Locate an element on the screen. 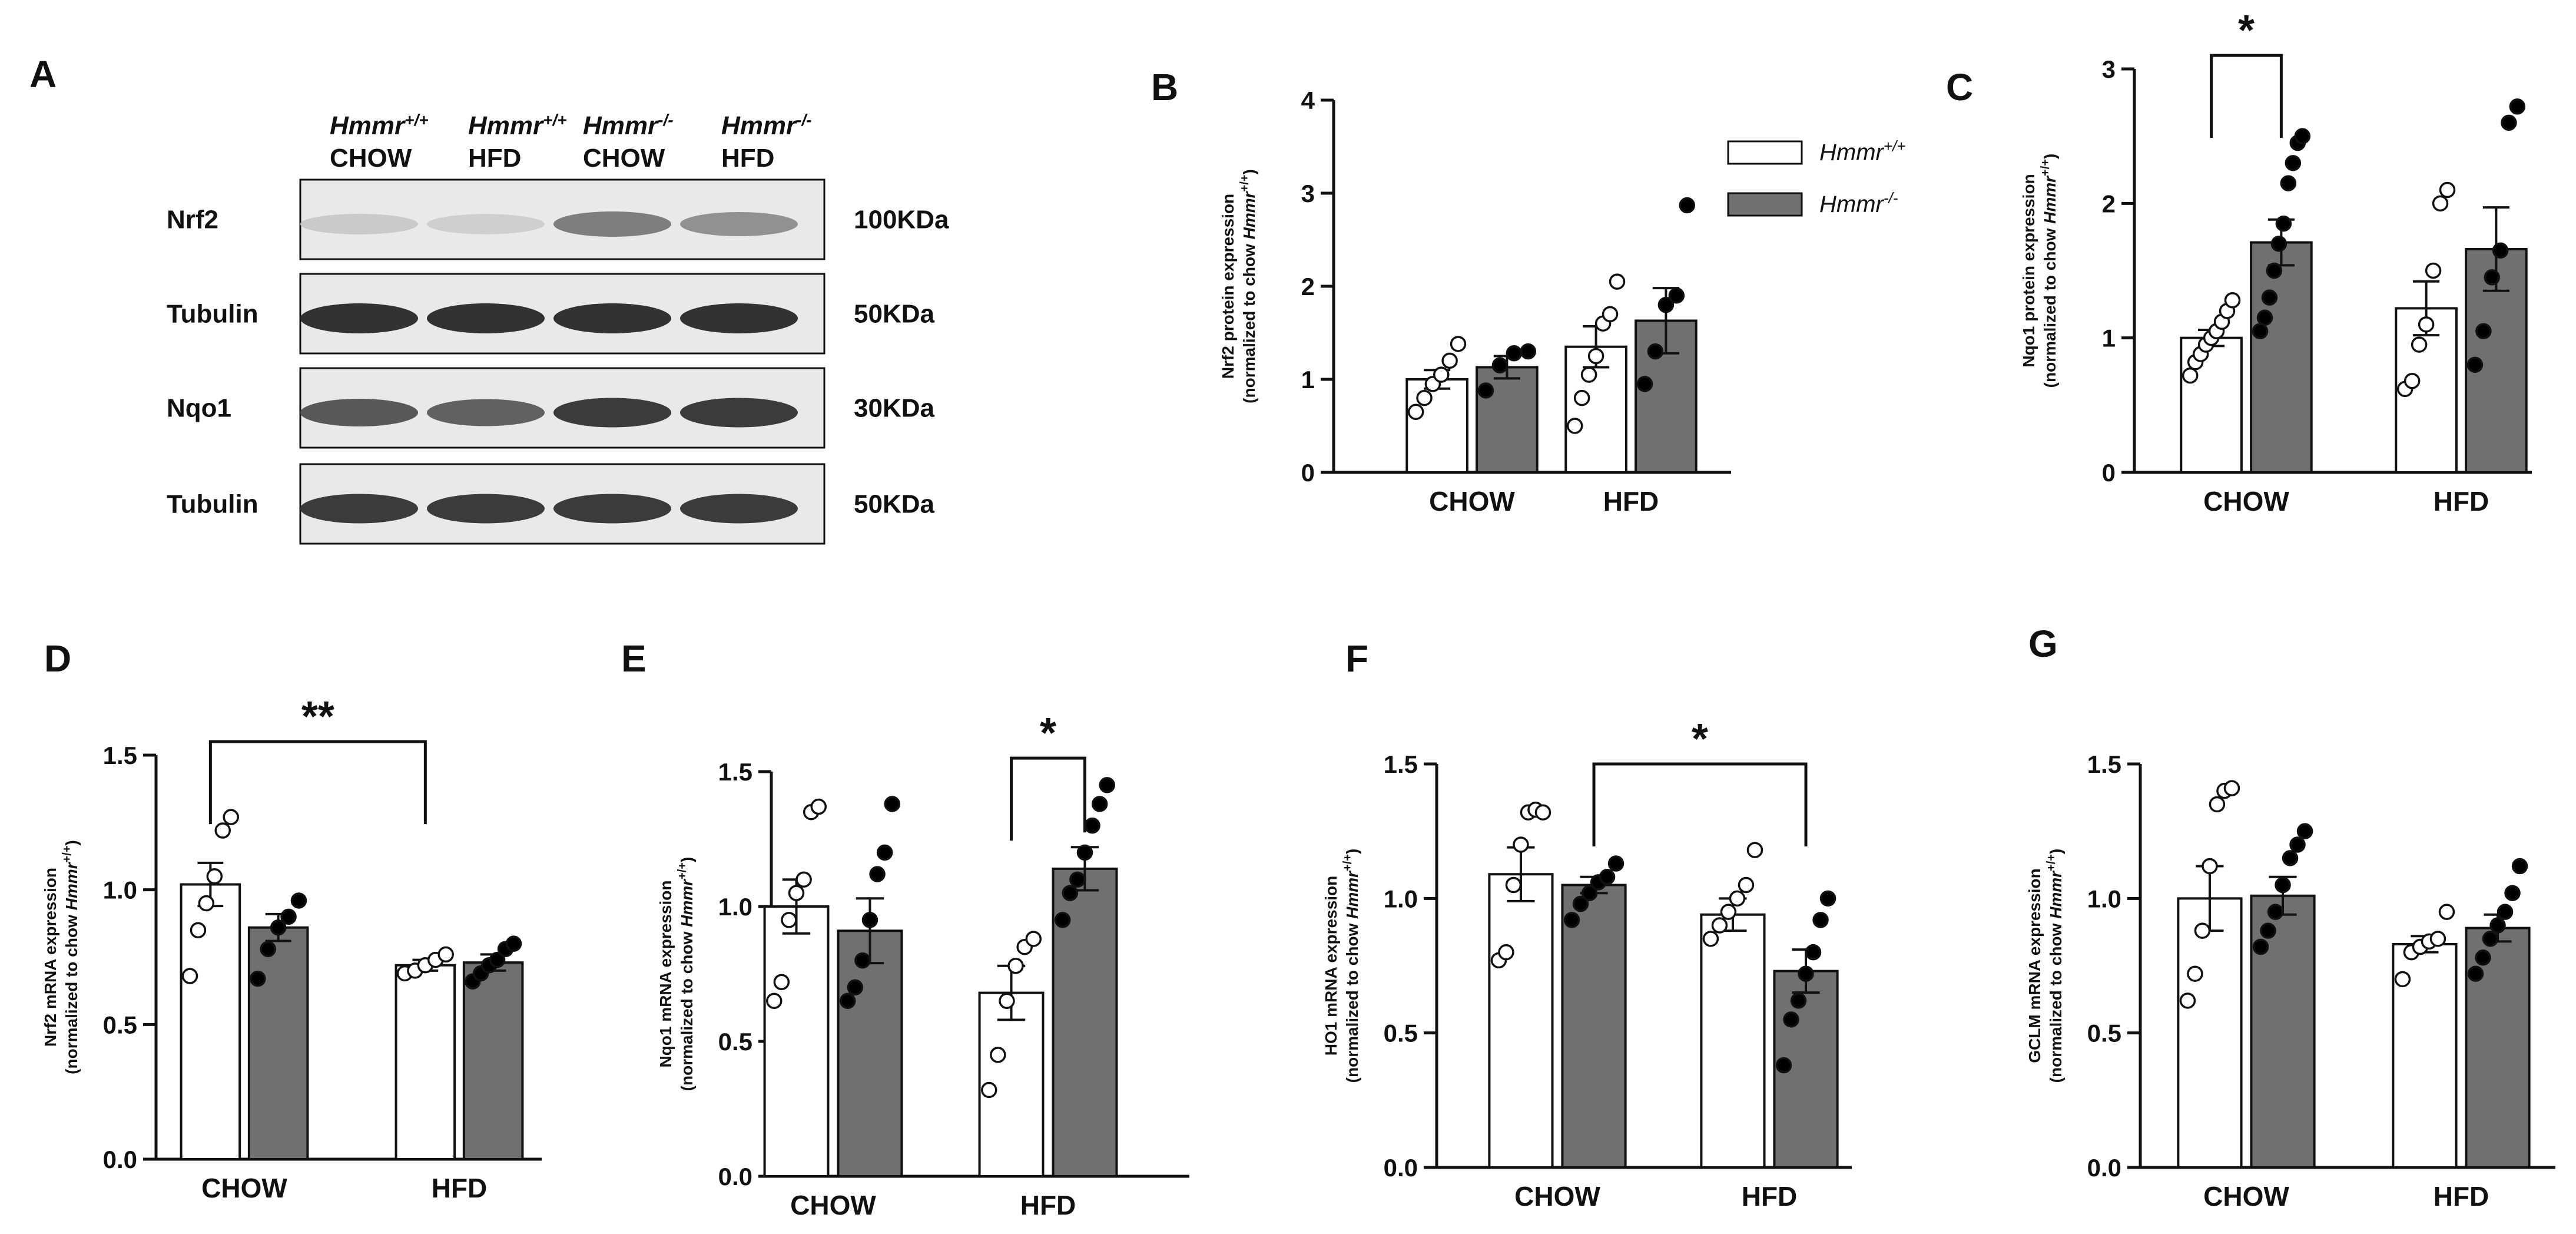  lane-diet-0: CHOW is located at coordinates (371, 158).